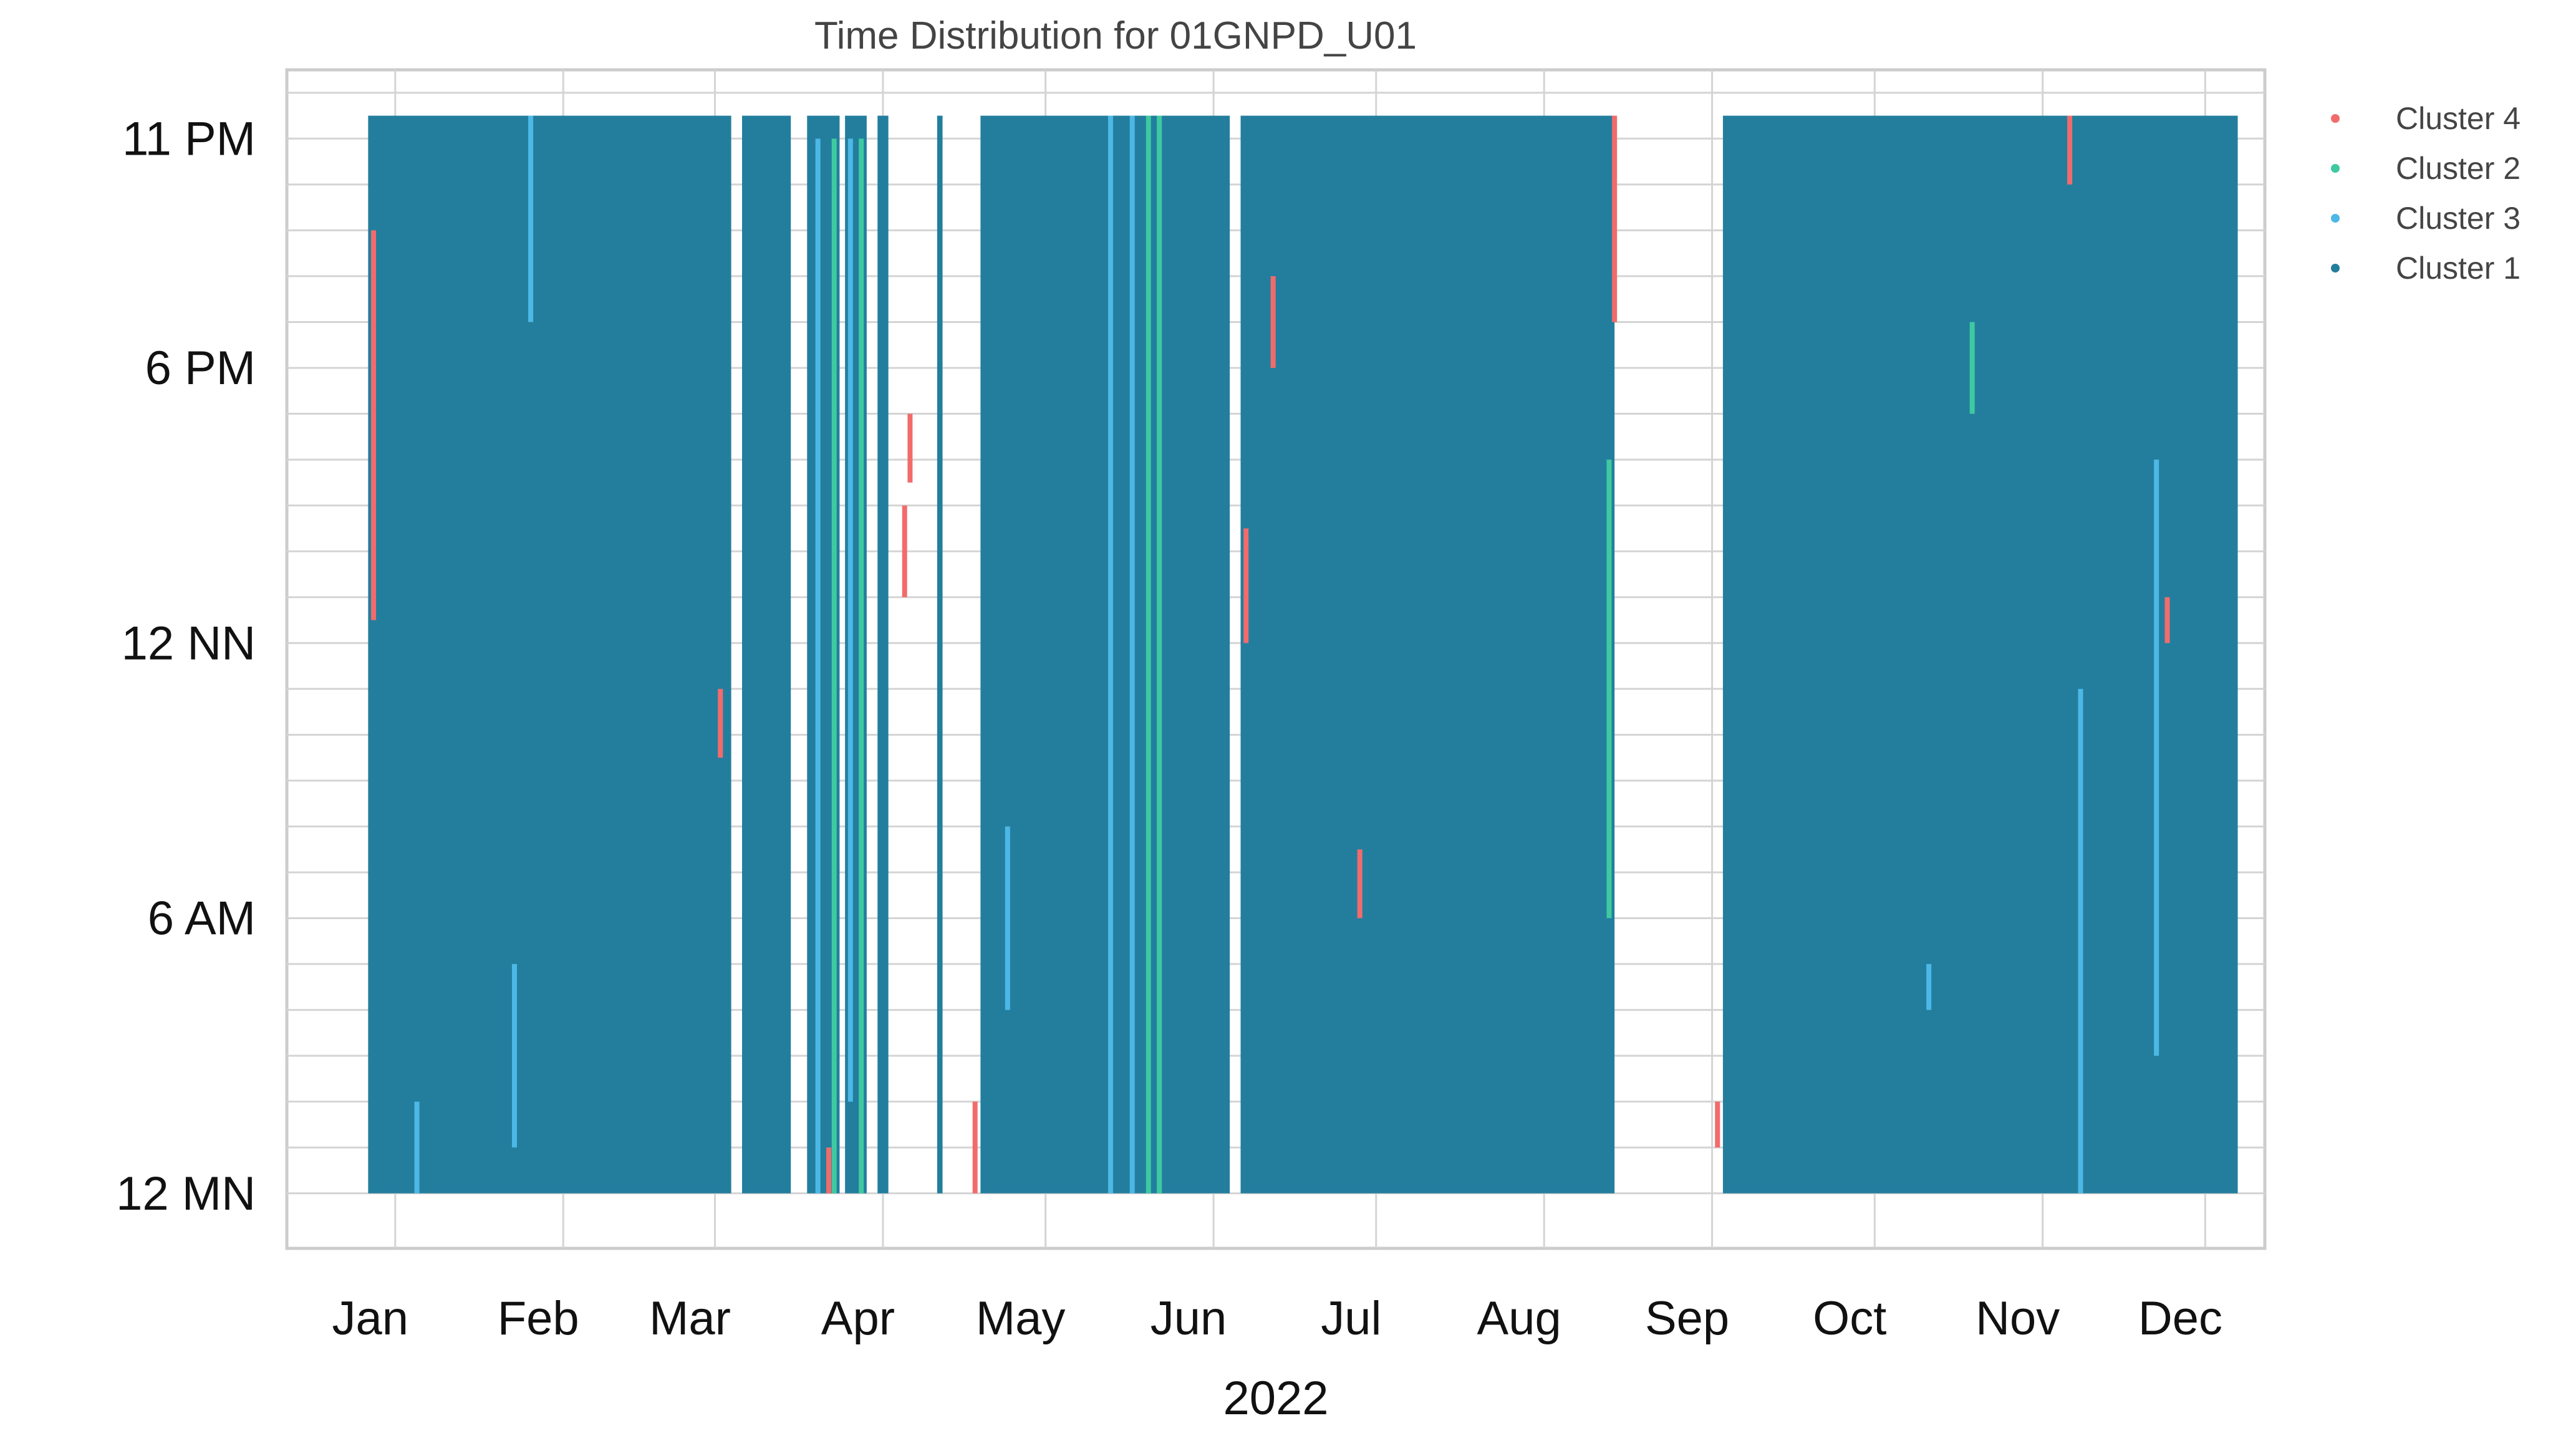  What do you see at coordinates (1687, 1319) in the screenshot?
I see `x-tick-label: Sep` at bounding box center [1687, 1319].